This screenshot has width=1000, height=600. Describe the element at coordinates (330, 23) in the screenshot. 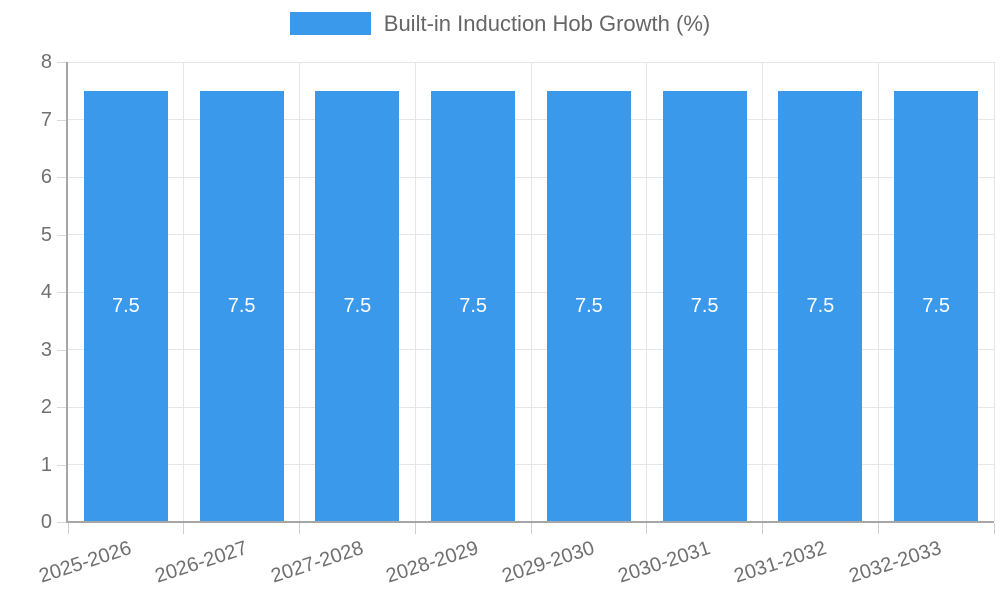

I see `legend-swatch` at that location.